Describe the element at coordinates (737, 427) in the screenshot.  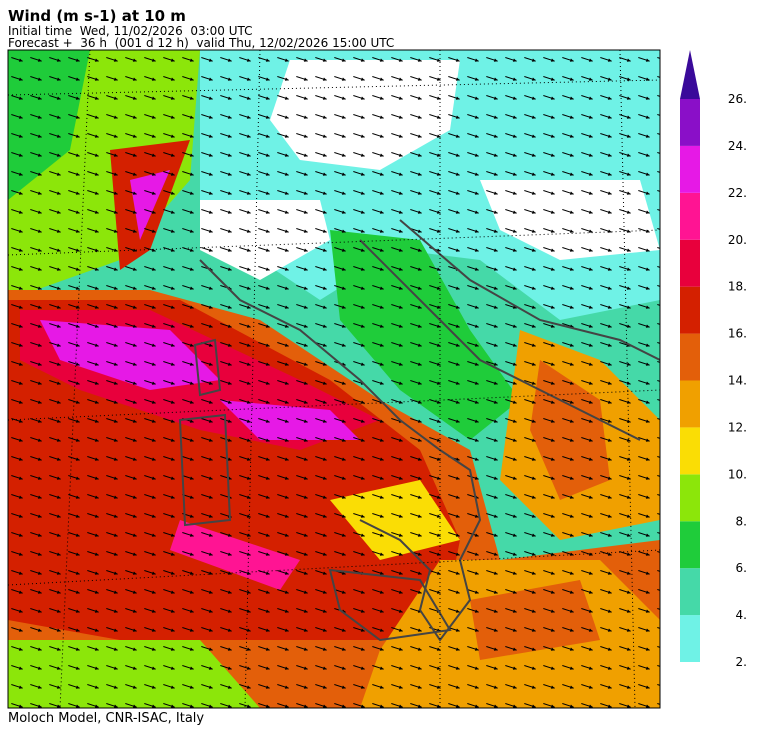
I see `colorbar-label: 12.` at that location.